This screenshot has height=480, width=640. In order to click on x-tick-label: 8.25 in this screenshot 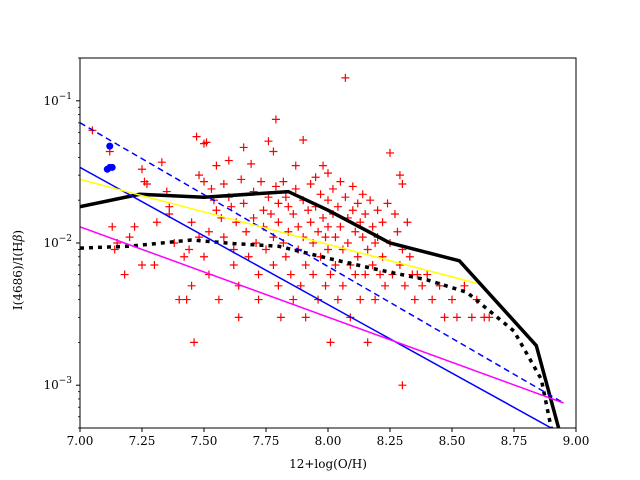, I will do `click(390, 441)`.